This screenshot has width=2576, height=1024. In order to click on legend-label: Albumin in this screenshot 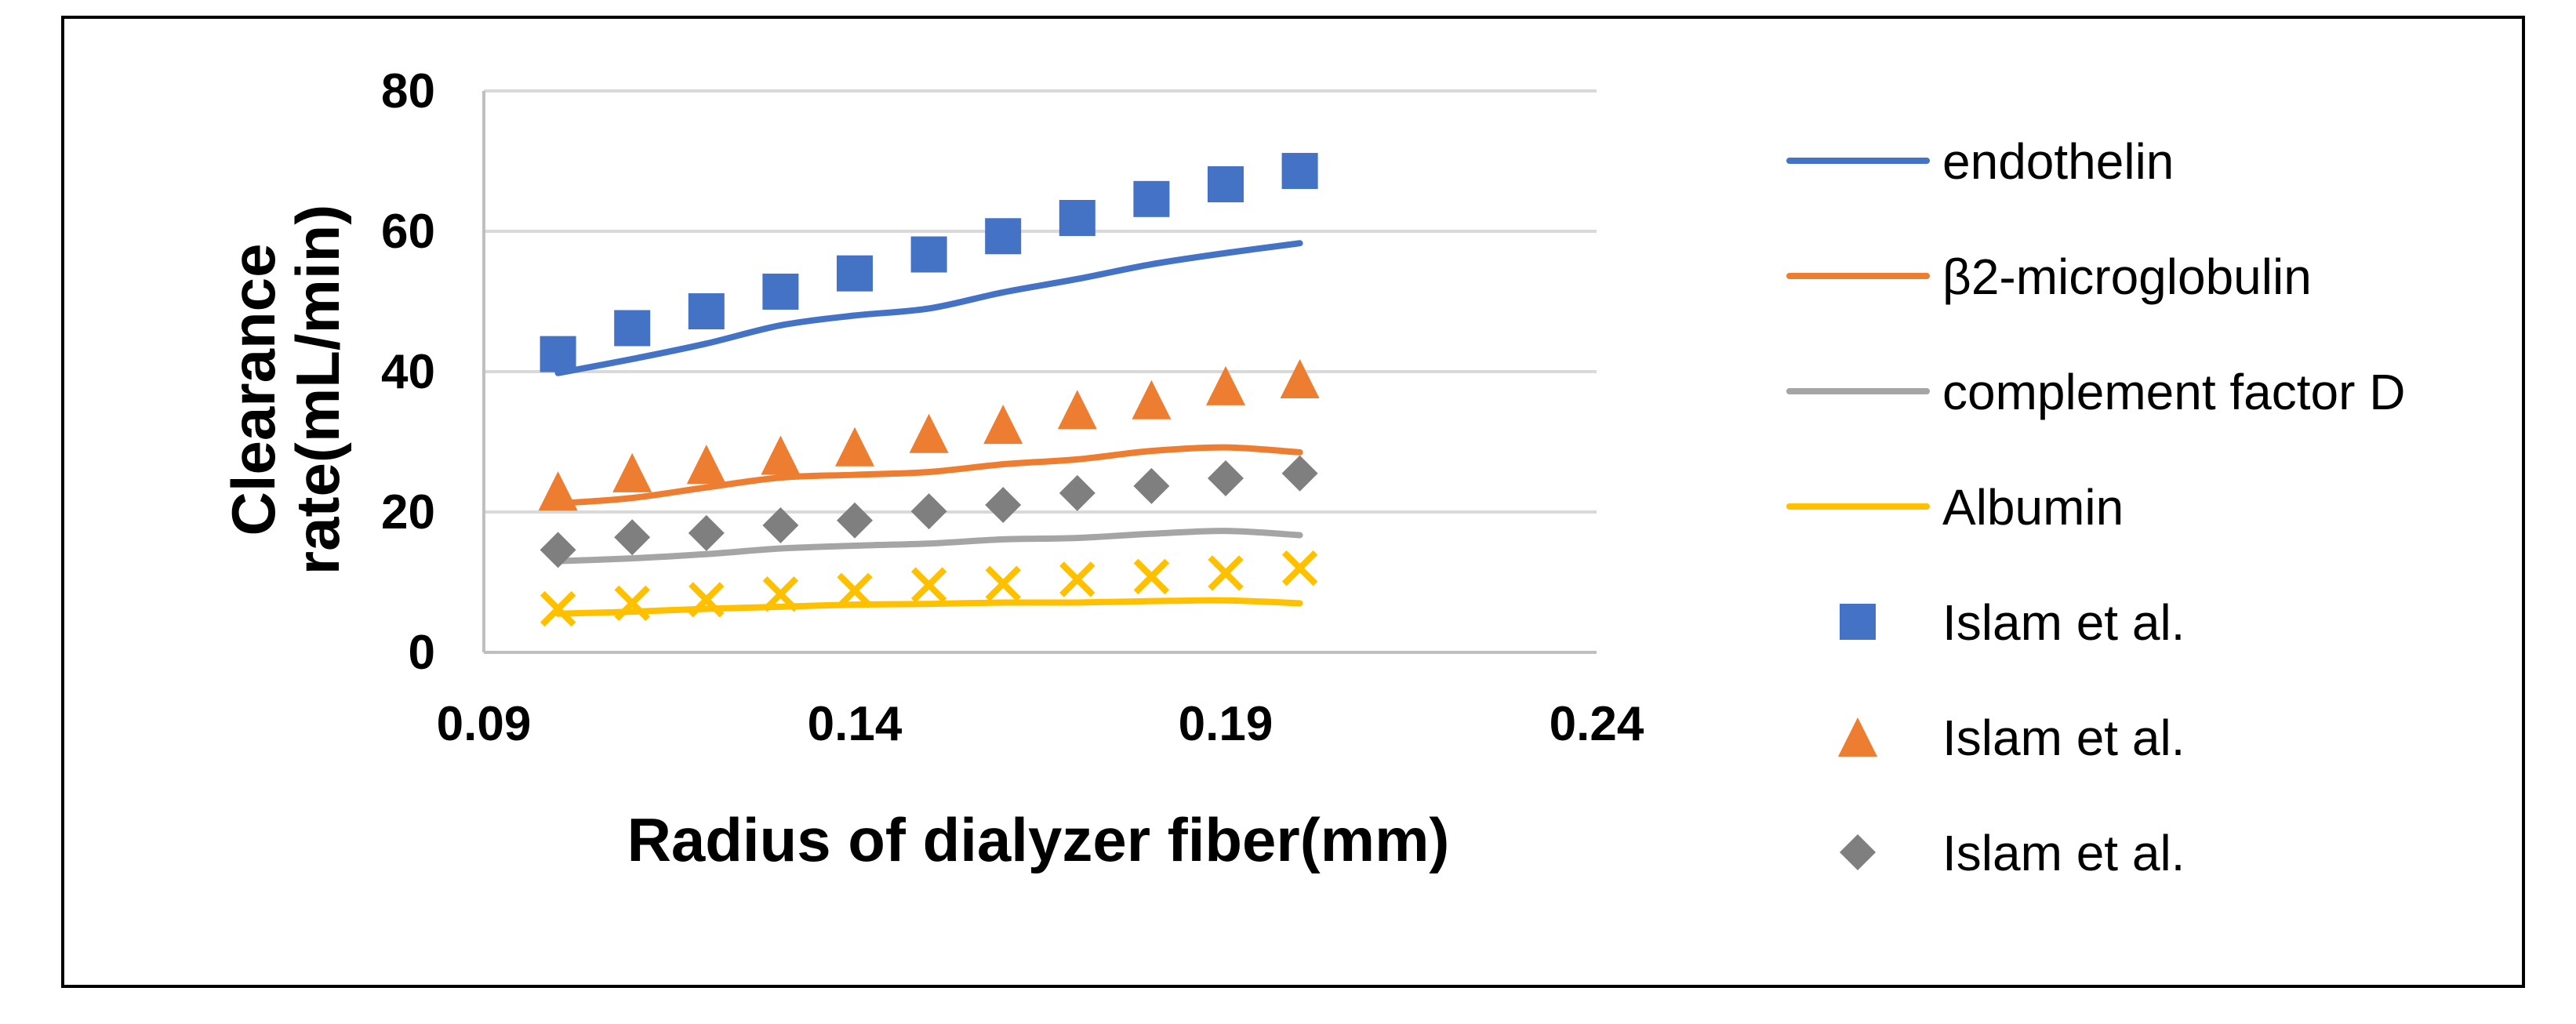, I will do `click(2033, 507)`.